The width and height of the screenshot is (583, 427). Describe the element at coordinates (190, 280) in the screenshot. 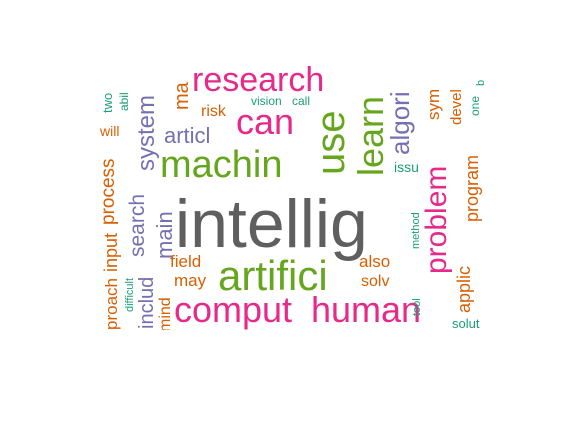

I see `word-may: may` at that location.